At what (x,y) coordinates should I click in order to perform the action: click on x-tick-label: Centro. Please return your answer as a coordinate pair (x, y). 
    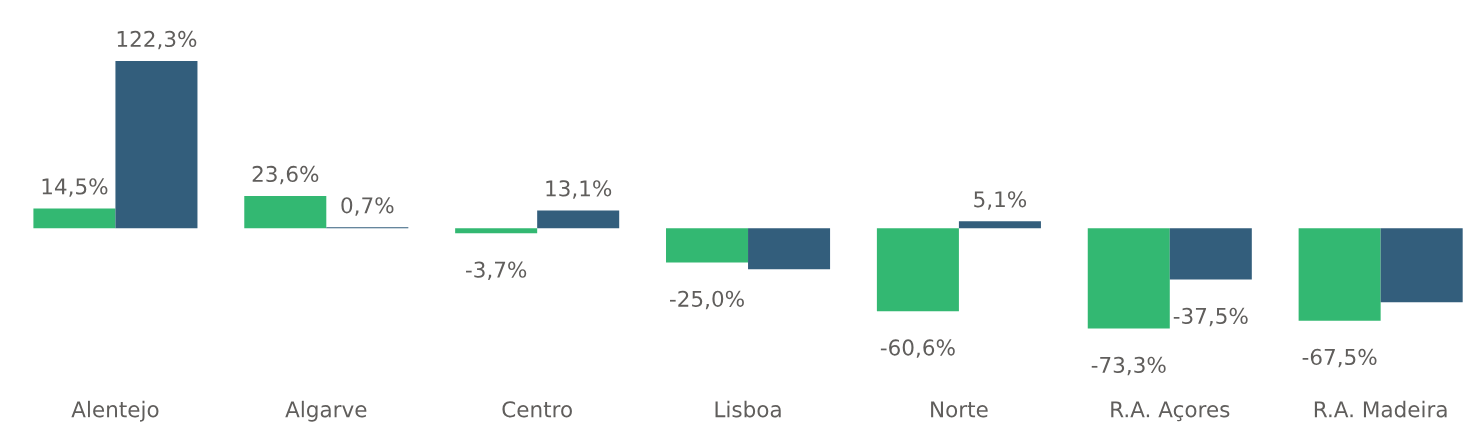
    Looking at the image, I should click on (537, 409).